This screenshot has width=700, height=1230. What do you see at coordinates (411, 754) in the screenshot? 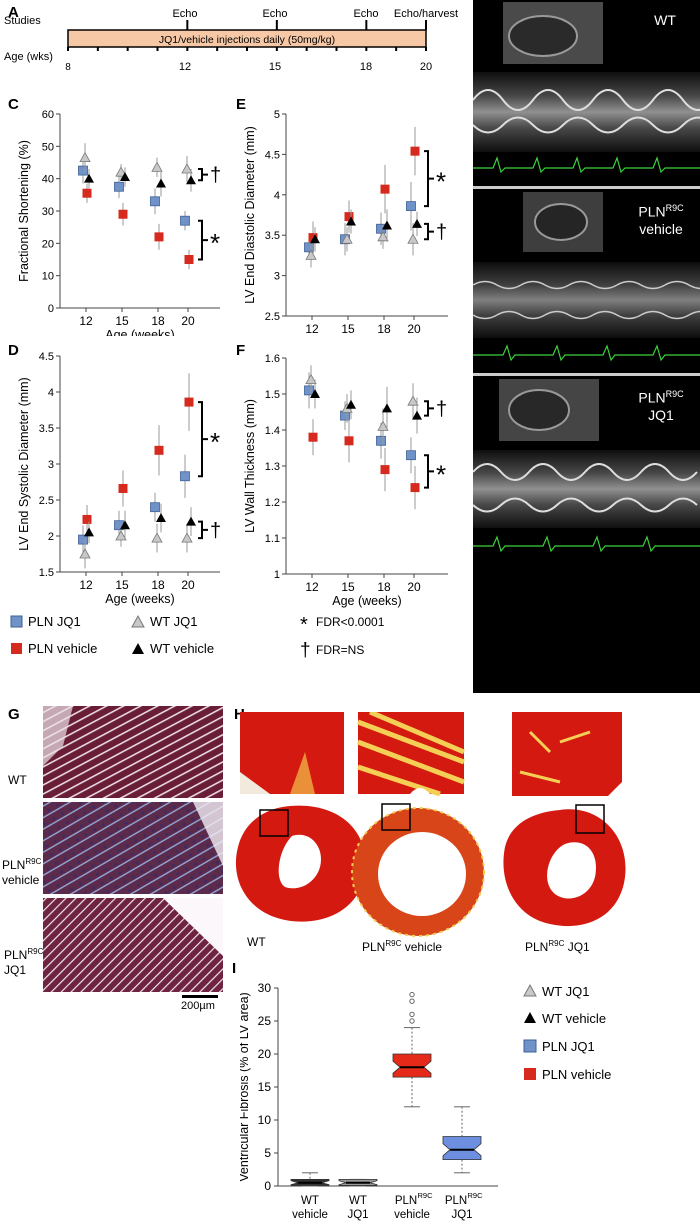
I see `h-zoom-pln-vehicle` at bounding box center [411, 754].